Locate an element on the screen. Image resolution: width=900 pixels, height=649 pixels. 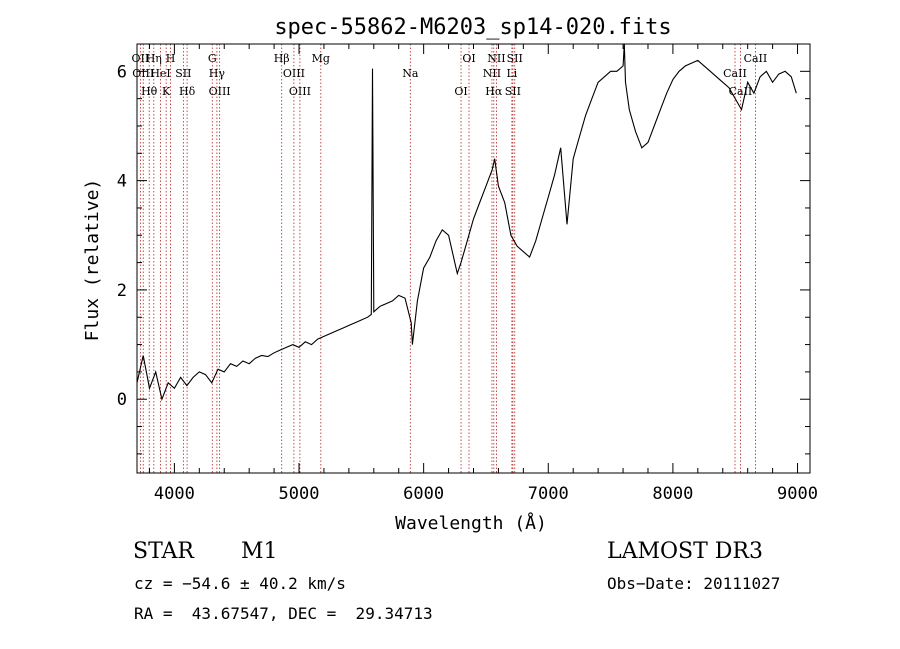
line-label-hβ: Hβ is located at coordinates (282, 58).